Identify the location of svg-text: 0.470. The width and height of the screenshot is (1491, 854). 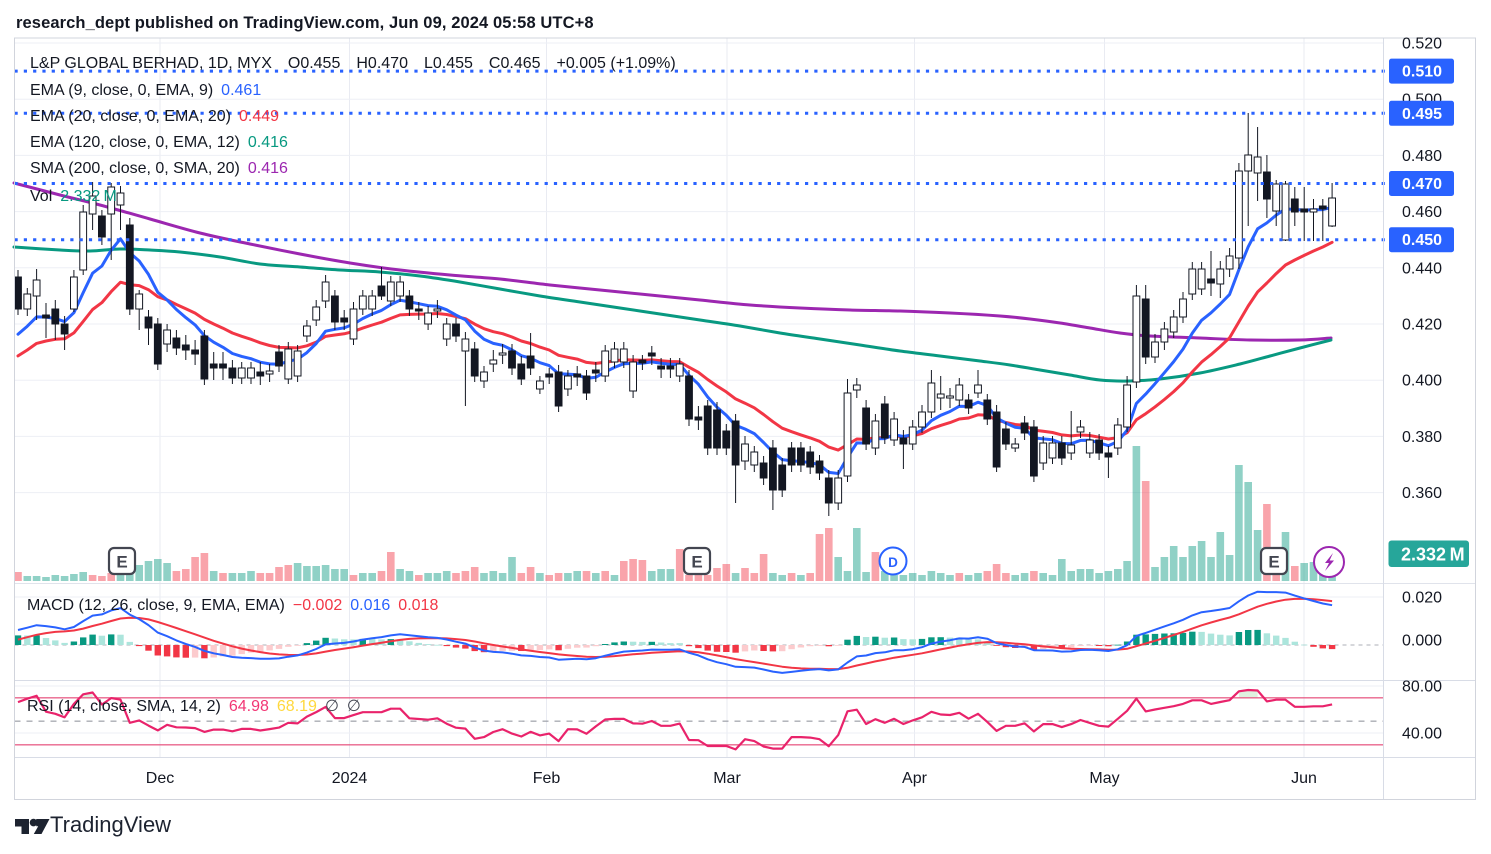
(1422, 184).